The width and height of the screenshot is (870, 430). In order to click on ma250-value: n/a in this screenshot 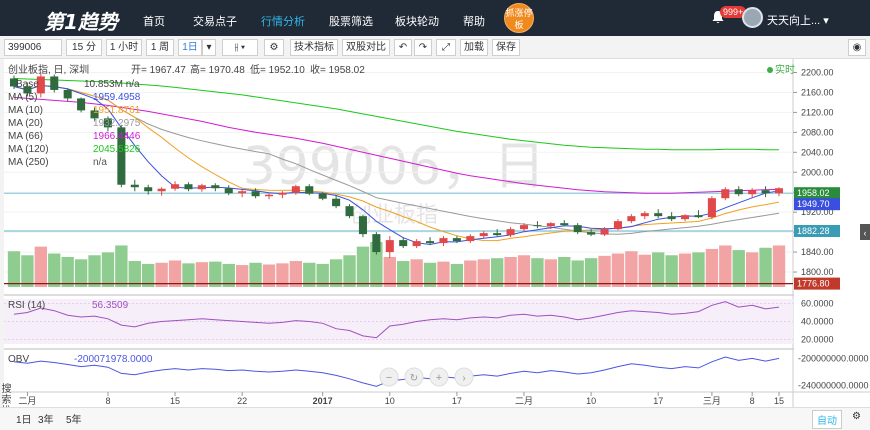, I will do `click(100, 162)`.